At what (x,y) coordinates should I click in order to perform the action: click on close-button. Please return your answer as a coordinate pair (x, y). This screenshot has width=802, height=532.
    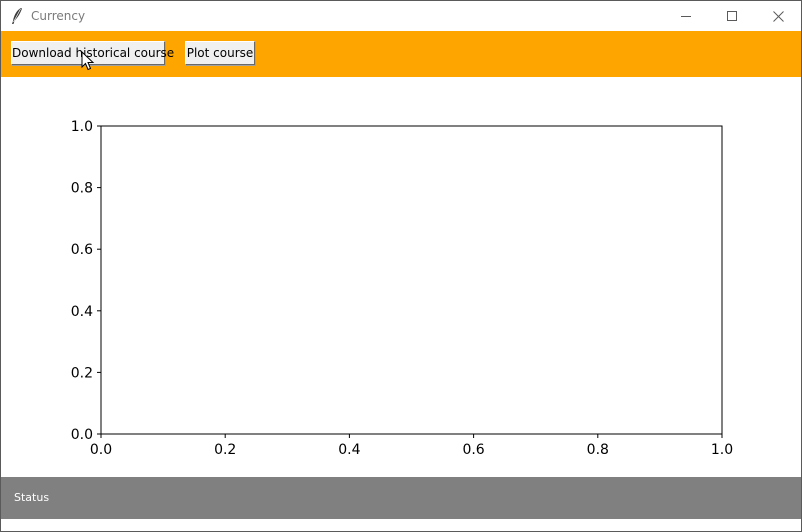
    Looking at the image, I should click on (778, 16).